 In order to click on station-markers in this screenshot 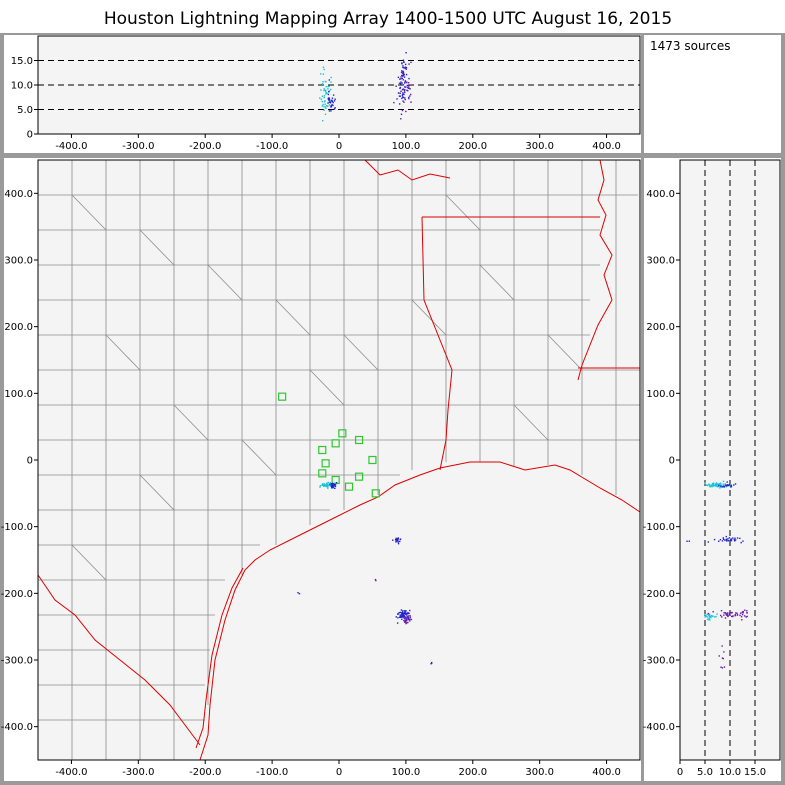, I will do `click(329, 445)`.